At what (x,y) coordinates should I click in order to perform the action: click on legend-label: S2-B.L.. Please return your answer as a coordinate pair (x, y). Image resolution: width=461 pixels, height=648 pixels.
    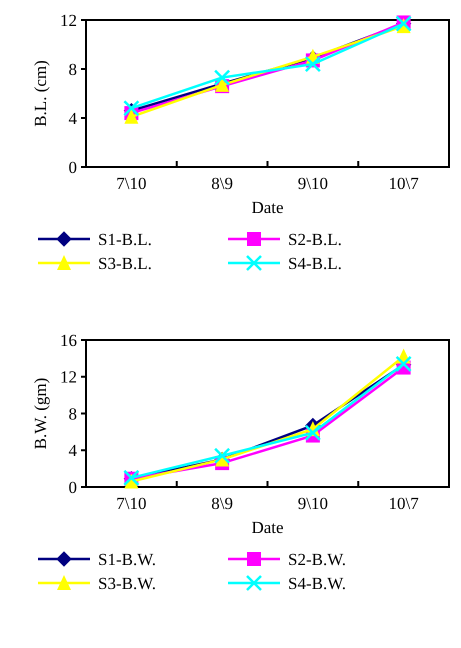
    Looking at the image, I should click on (315, 239).